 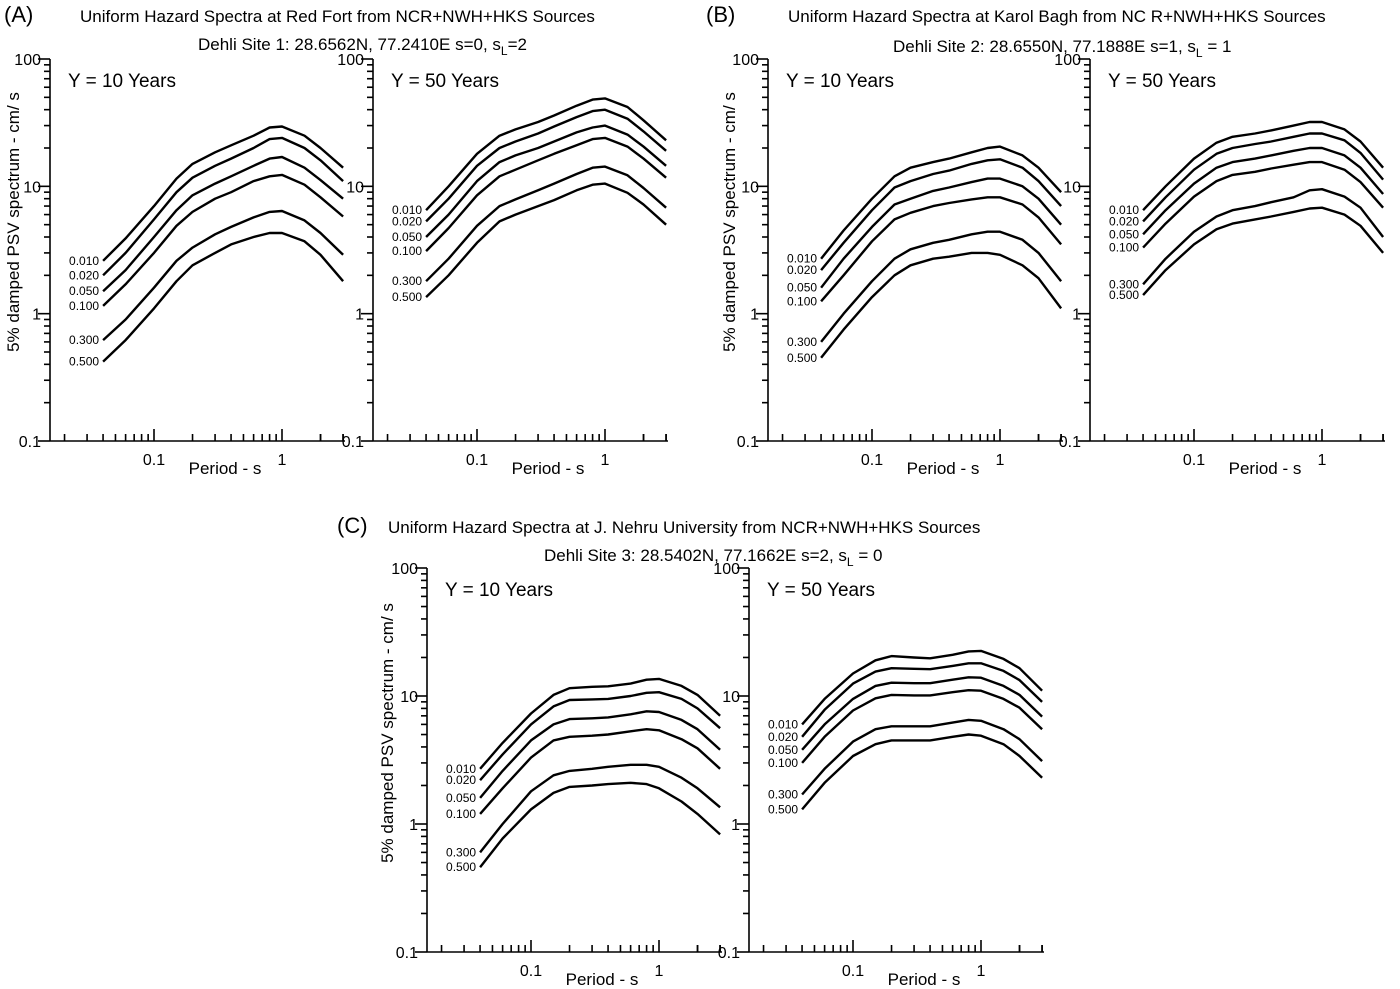 What do you see at coordinates (726, 569) in the screenshot?
I see `fig-c-50yr-y-tick-label: 100` at bounding box center [726, 569].